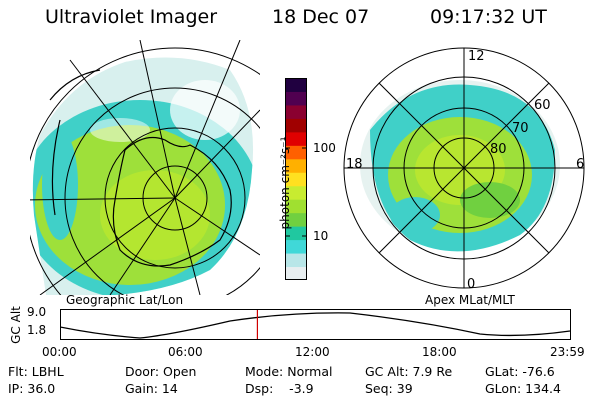  What do you see at coordinates (439, 352) in the screenshot?
I see `time-tick-1800: 18:00` at bounding box center [439, 352].